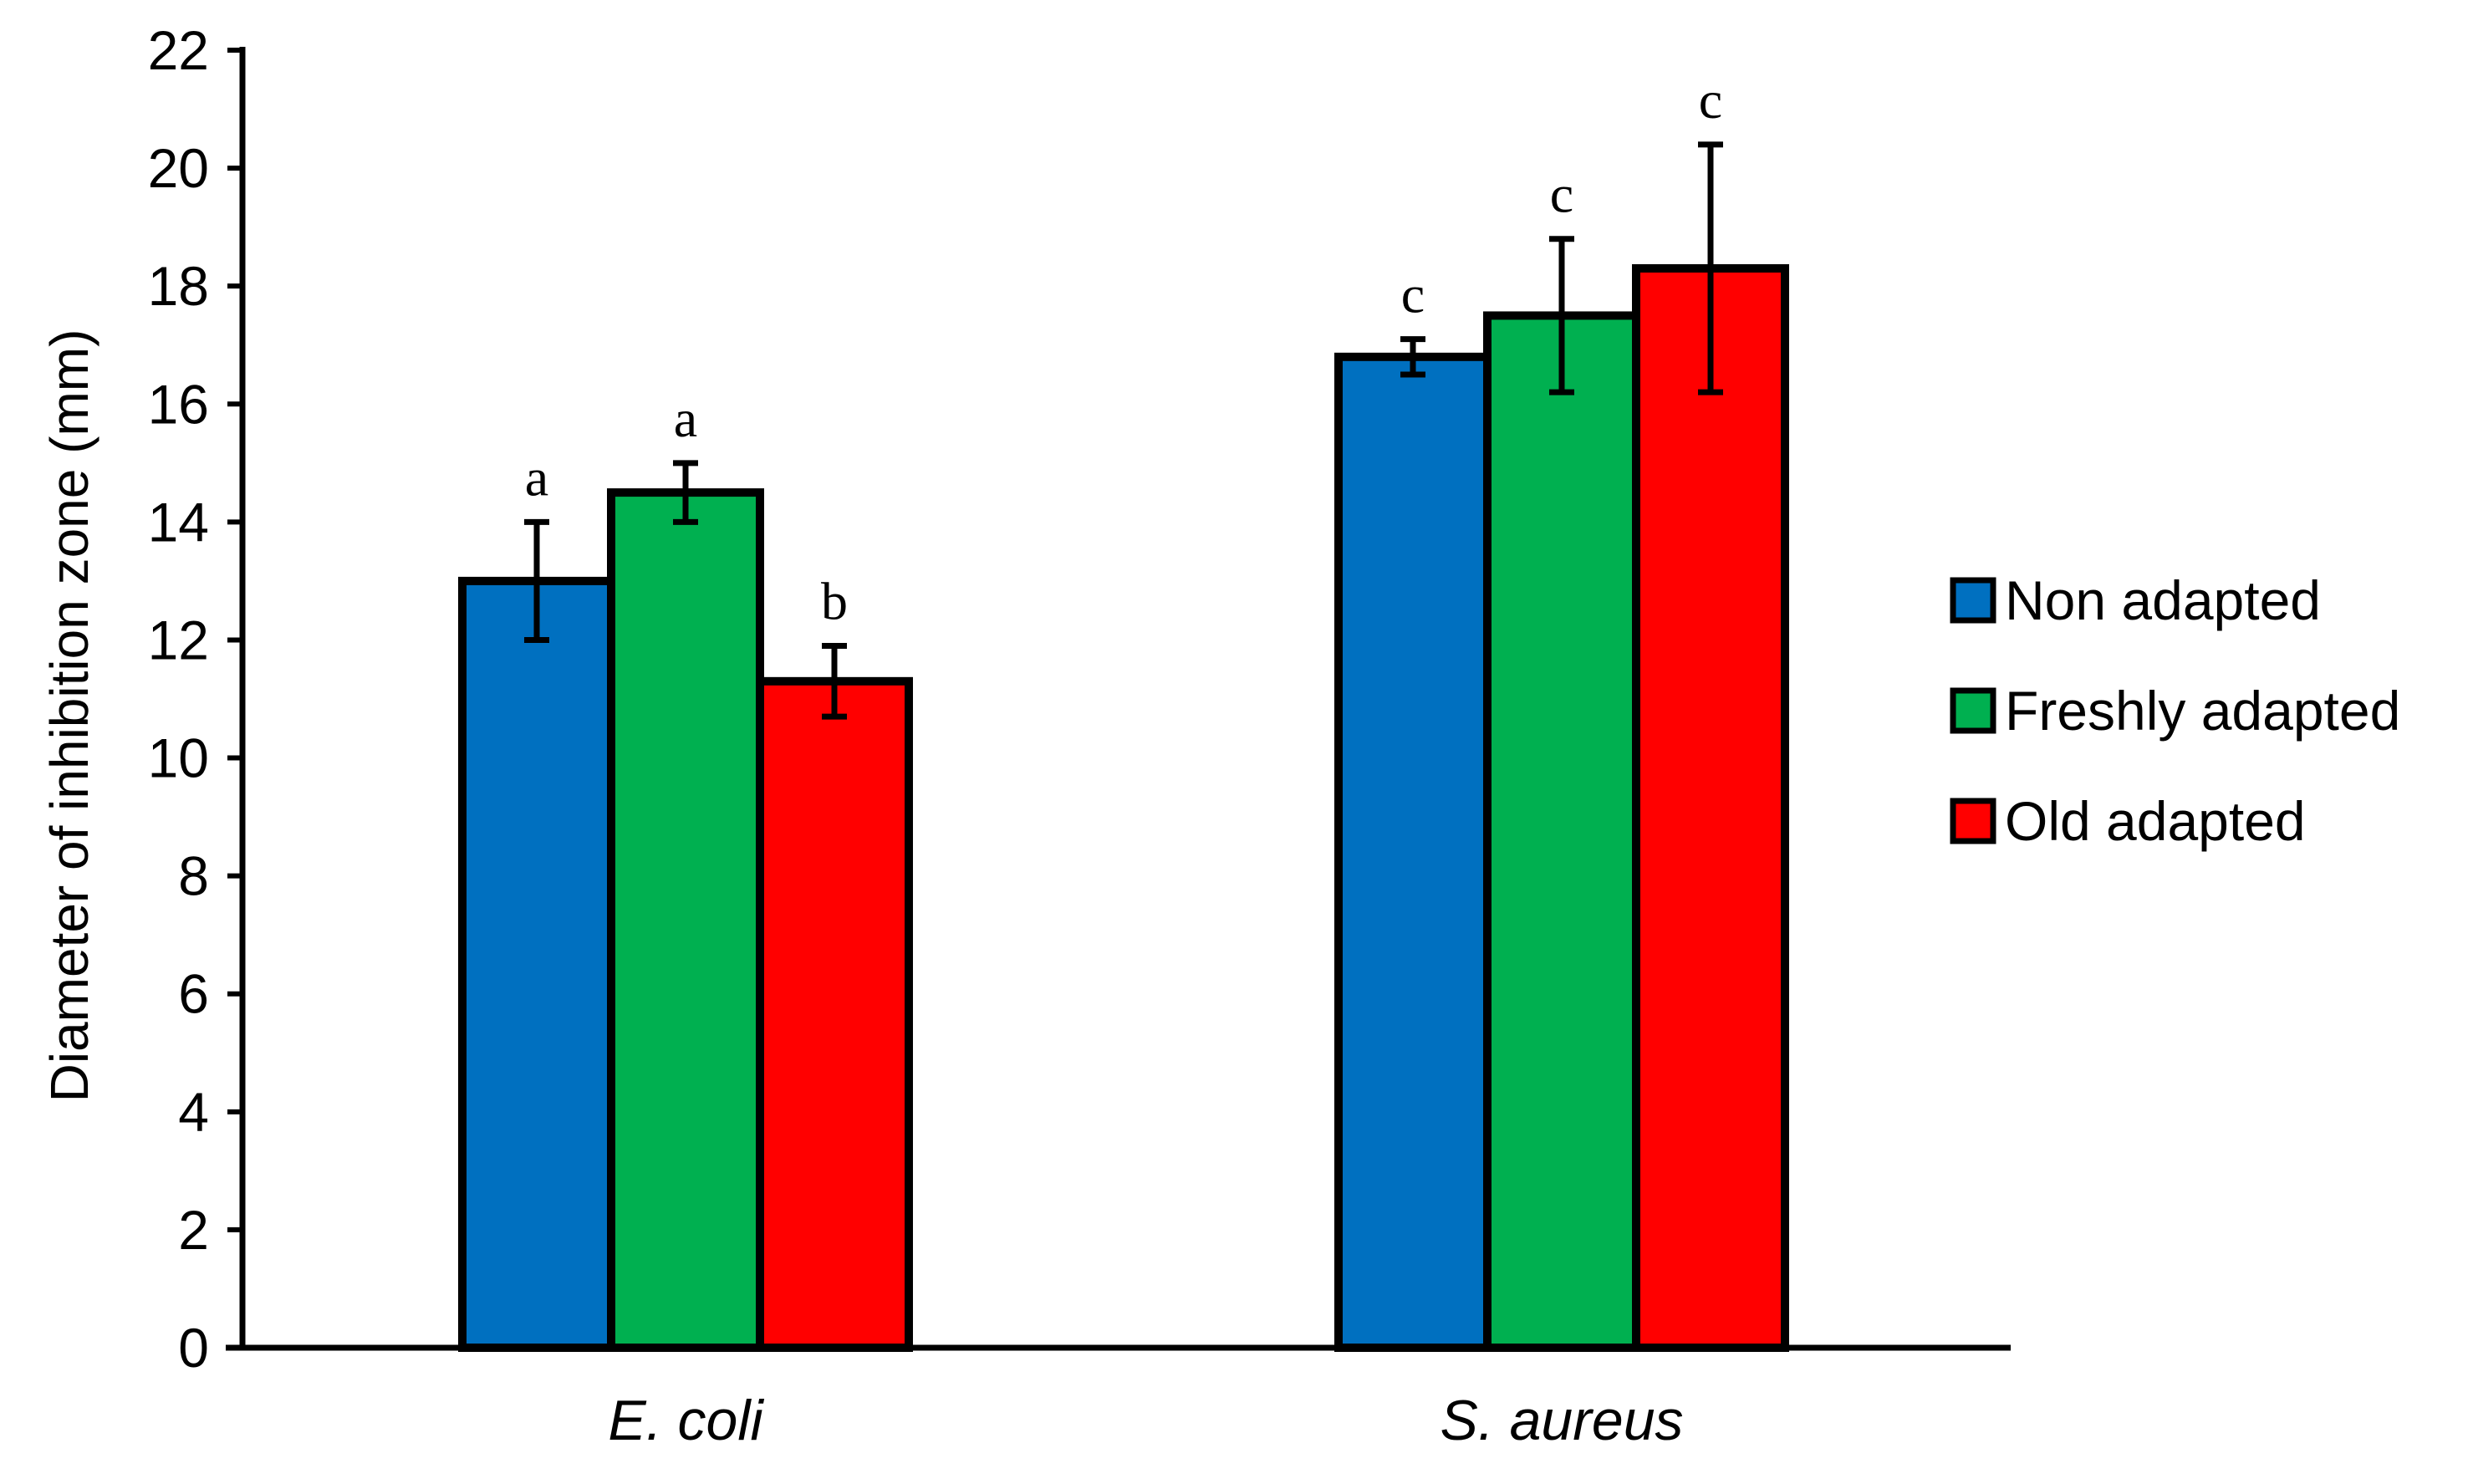  I want to click on y-tick-label: 4, so click(193, 1112).